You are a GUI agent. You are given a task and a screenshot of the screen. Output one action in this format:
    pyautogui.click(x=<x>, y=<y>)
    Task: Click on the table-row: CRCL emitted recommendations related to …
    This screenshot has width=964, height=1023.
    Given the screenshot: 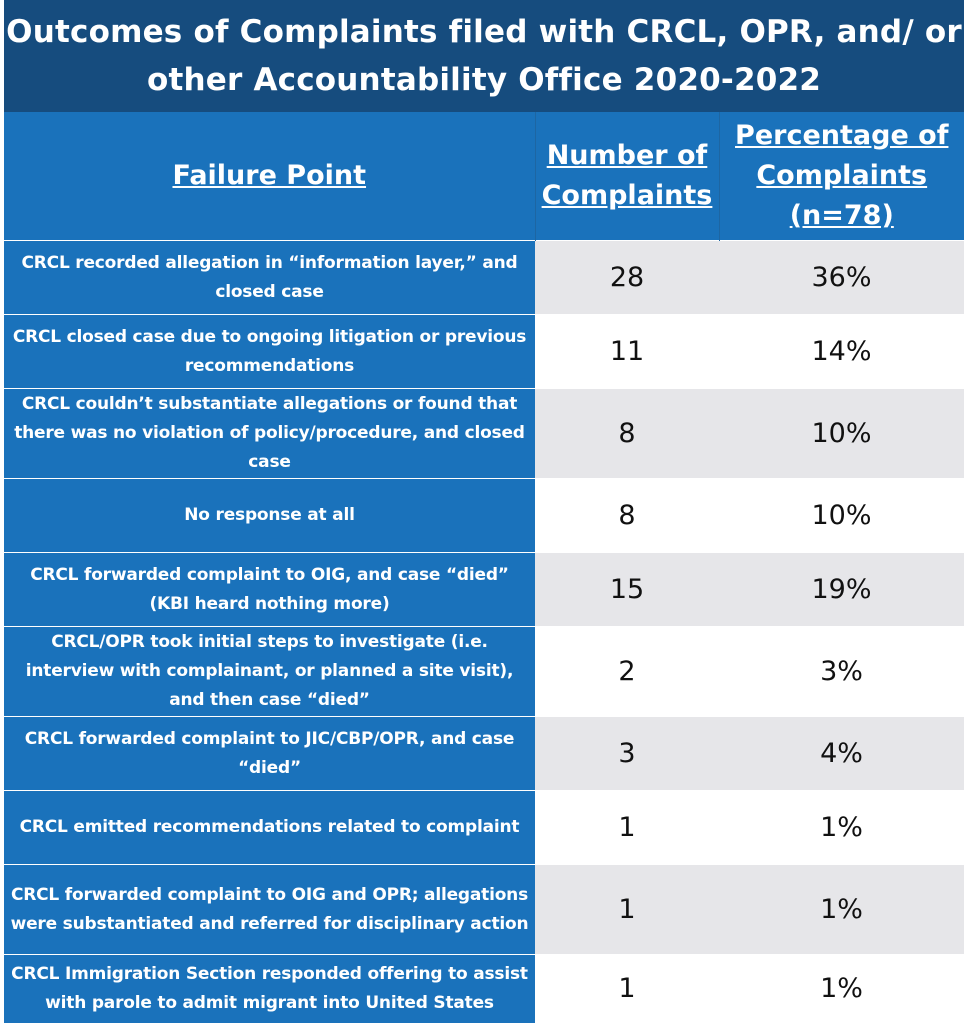 What is the action you would take?
    pyautogui.click(x=484, y=827)
    